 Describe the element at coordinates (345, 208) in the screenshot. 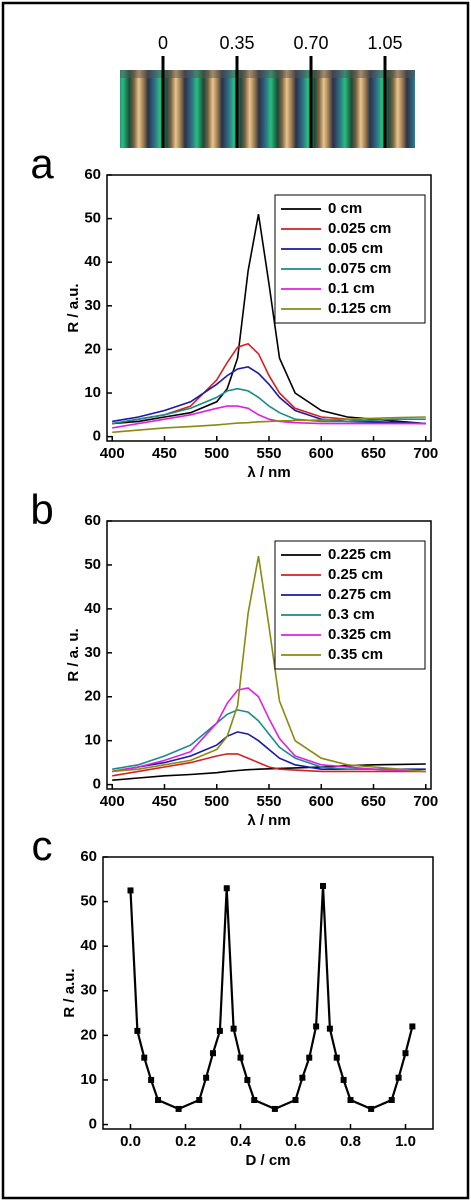

I see `legend-label: 0 cm` at that location.